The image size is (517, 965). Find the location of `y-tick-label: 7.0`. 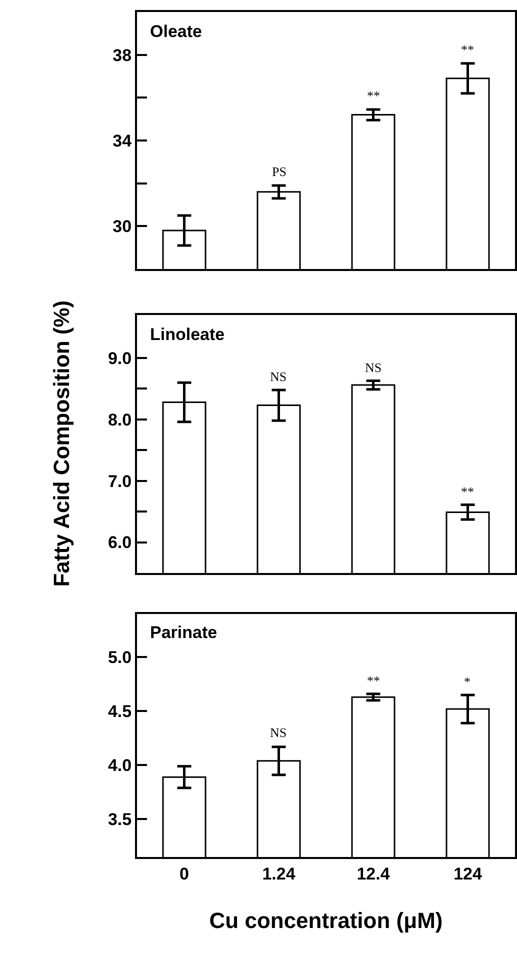

y-tick-label: 7.0 is located at coordinates (120, 481).